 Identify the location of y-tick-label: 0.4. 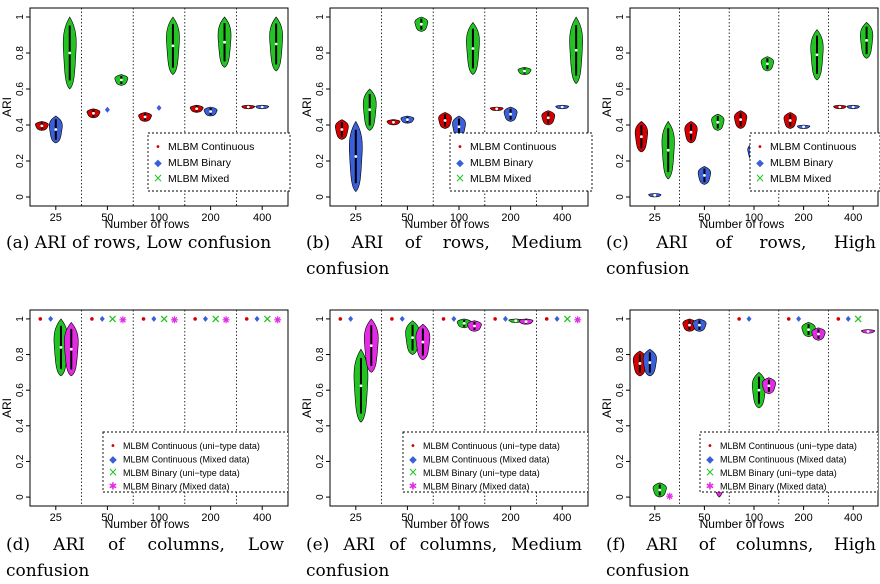
(320, 425).